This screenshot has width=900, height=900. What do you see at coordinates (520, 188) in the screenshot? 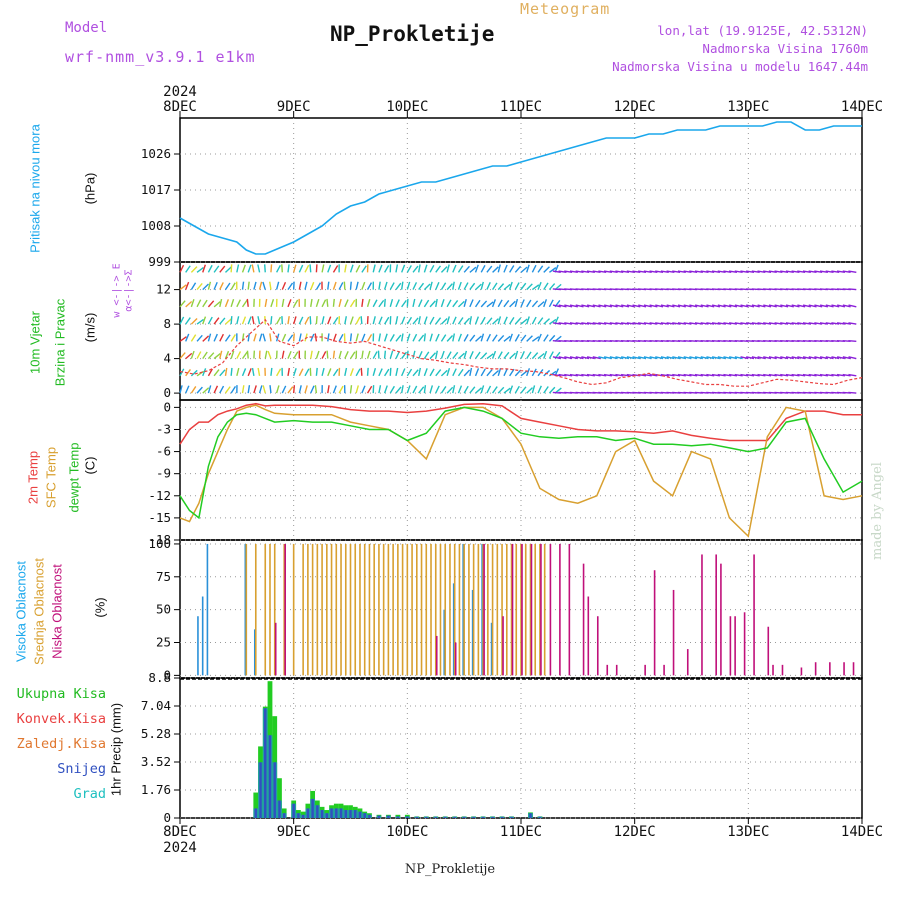
I see `pressure-line` at bounding box center [520, 188].